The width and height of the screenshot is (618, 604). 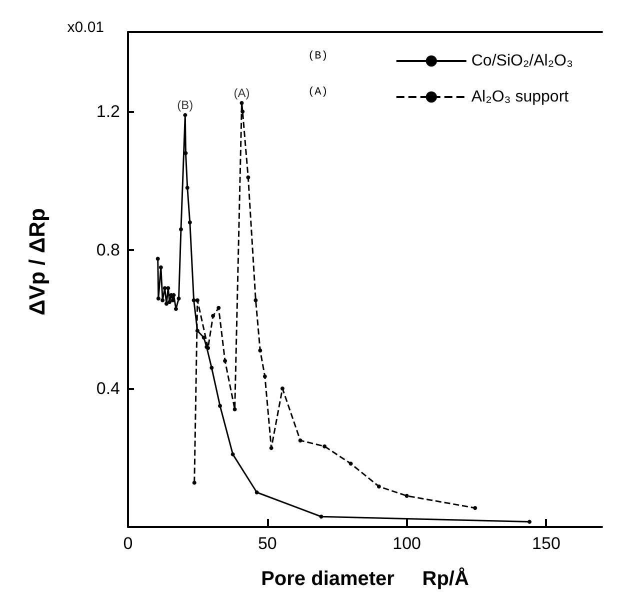 I want to click on y-tick-label: 0.8, so click(x=108, y=250).